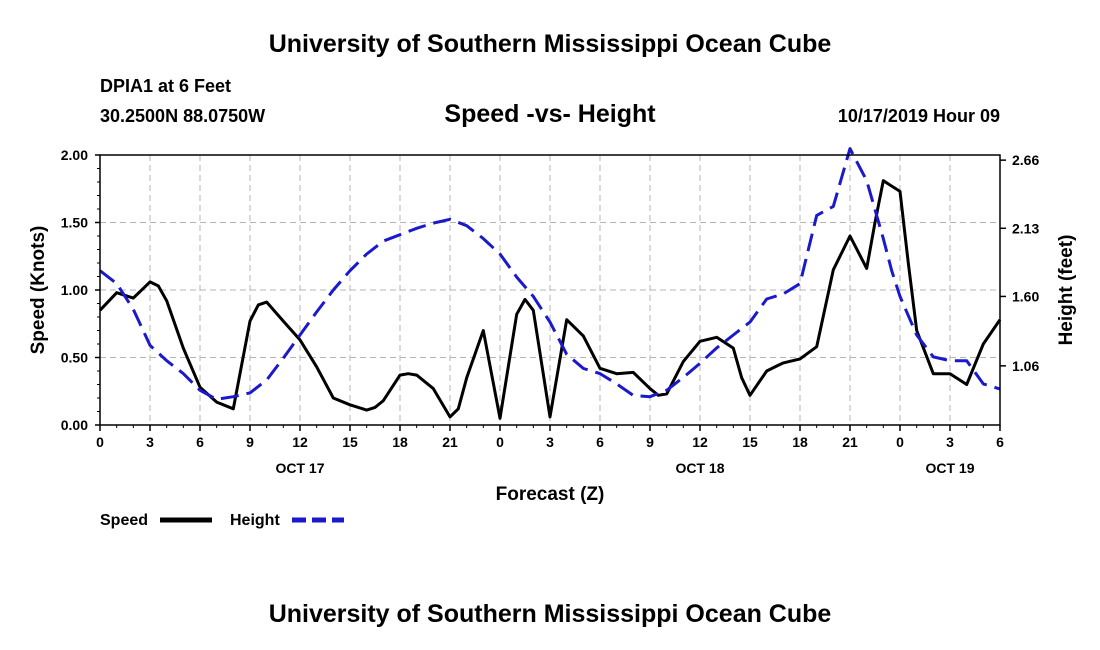 This screenshot has width=1100, height=650. Describe the element at coordinates (1025, 228) in the screenshot. I see `y2-tick-label: 2.13` at that location.